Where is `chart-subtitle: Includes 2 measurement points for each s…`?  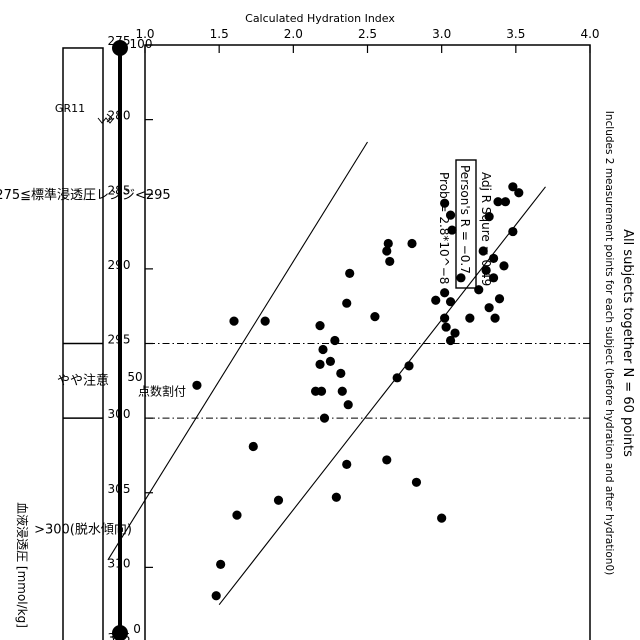
chart-subtitle: Includes 2 measurement points for each s… is located at coordinates (609, 343).